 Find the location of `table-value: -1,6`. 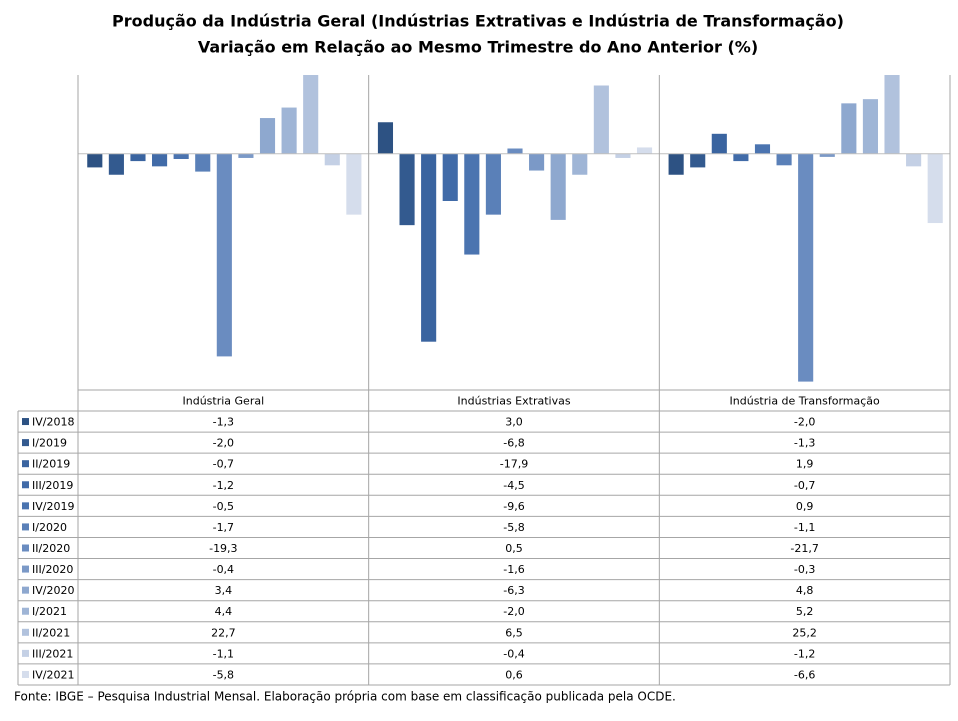

table-value: -1,6 is located at coordinates (513, 569).